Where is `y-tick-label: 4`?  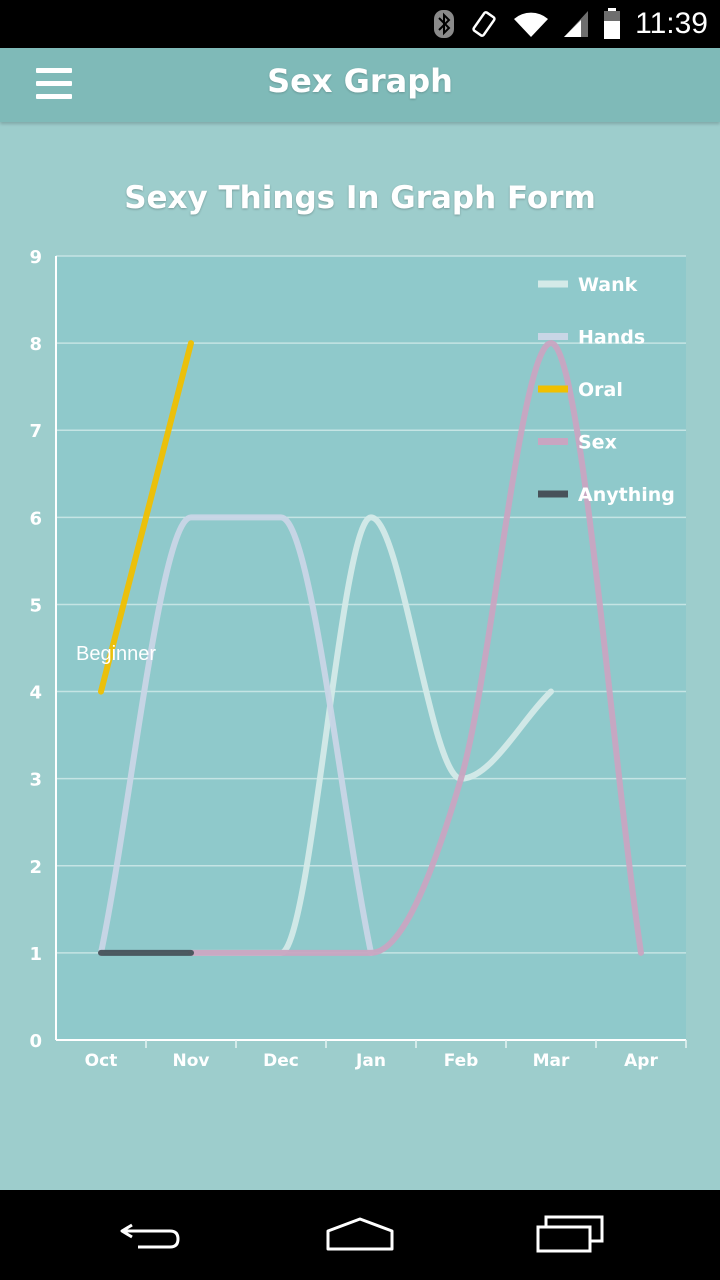 y-tick-label: 4 is located at coordinates (35, 693).